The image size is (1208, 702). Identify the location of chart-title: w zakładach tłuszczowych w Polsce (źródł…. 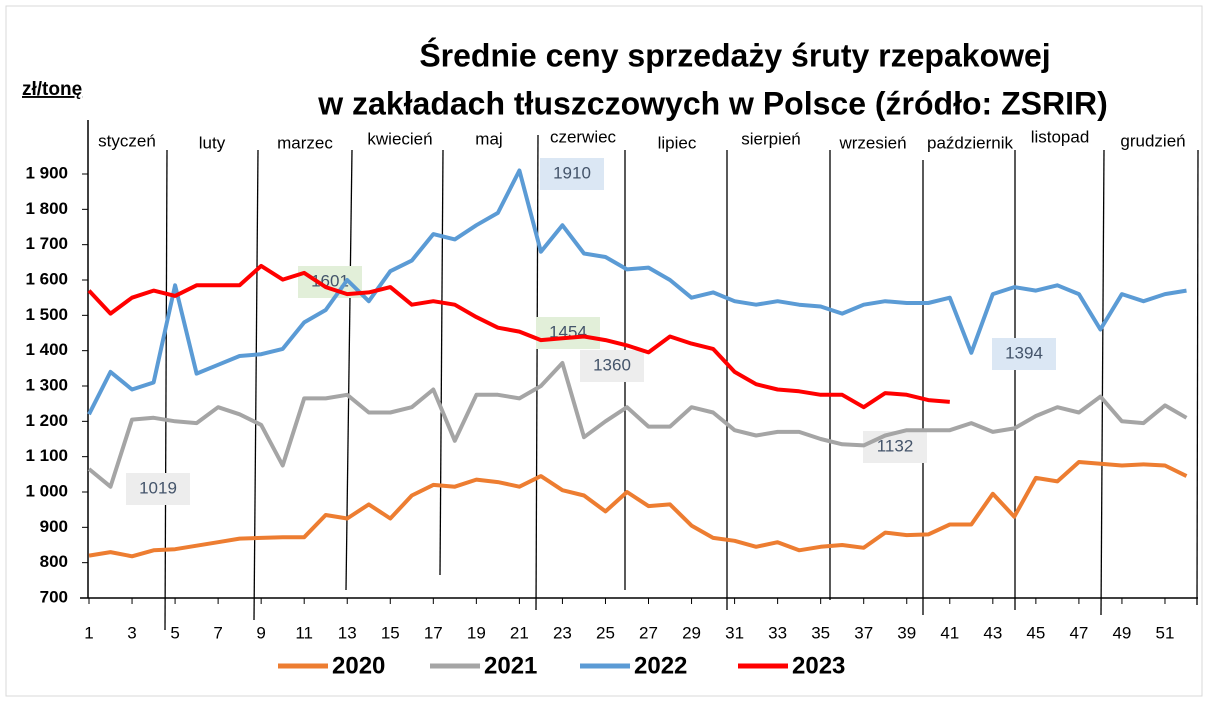
(712, 103).